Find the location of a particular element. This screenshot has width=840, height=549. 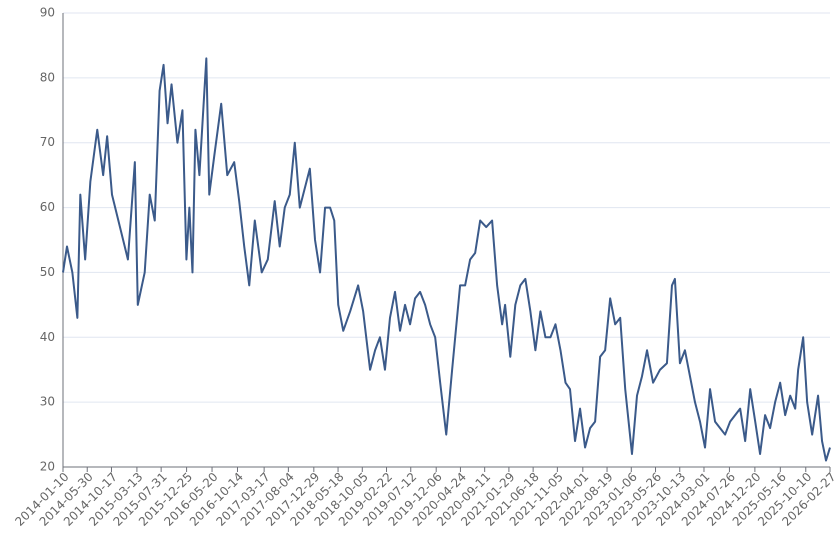

y-tick-label: 20 is located at coordinates (47, 467).